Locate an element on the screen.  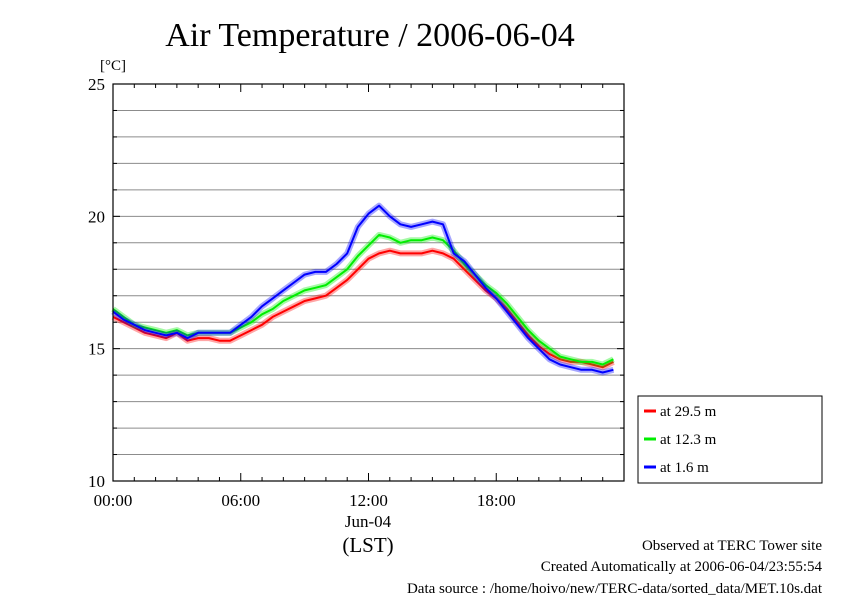
legend-label: at 29.5 m is located at coordinates (688, 412).